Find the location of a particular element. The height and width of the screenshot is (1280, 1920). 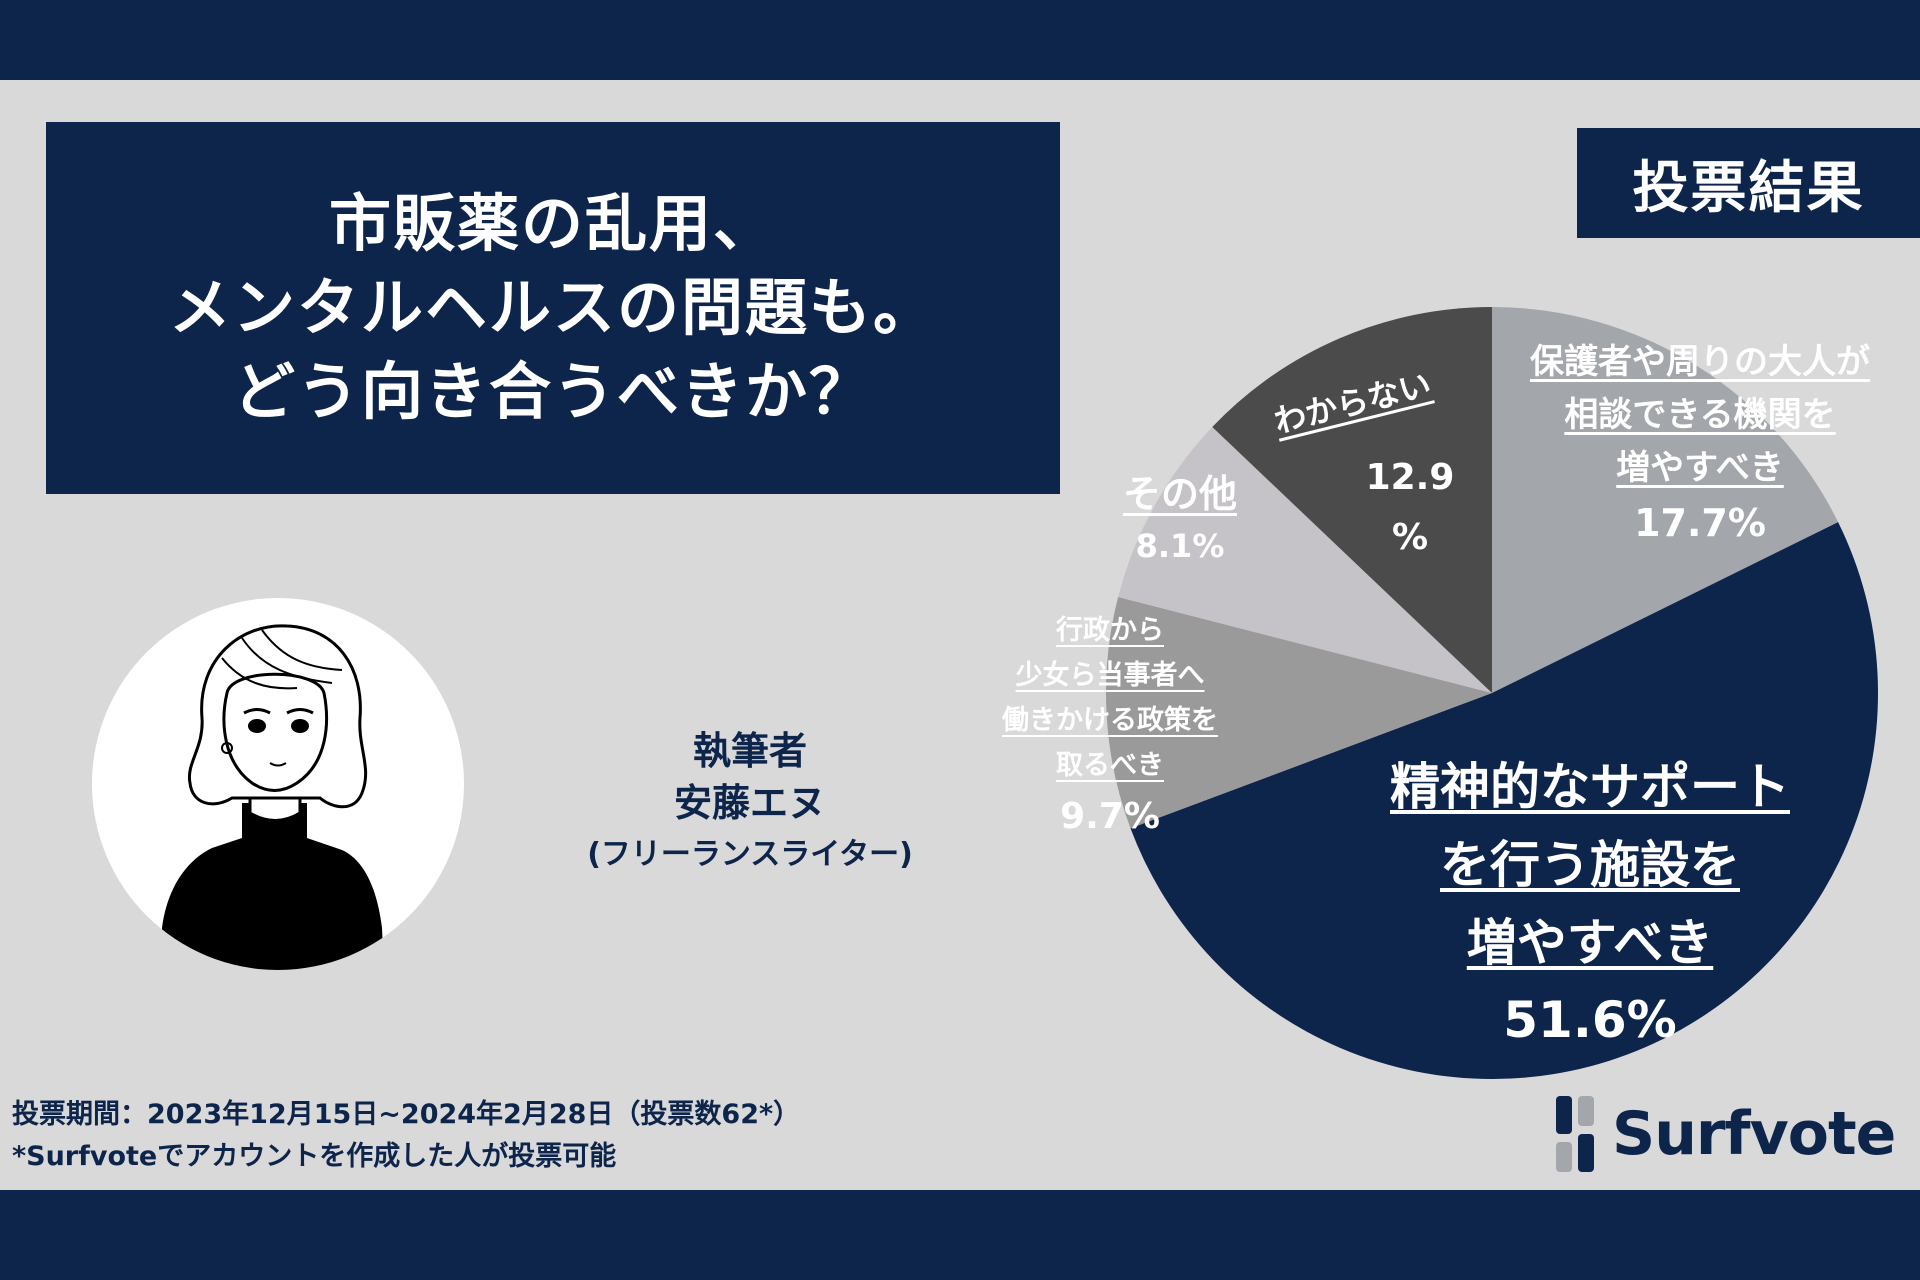

surfvote-mark-icon is located at coordinates (1575, 1134).